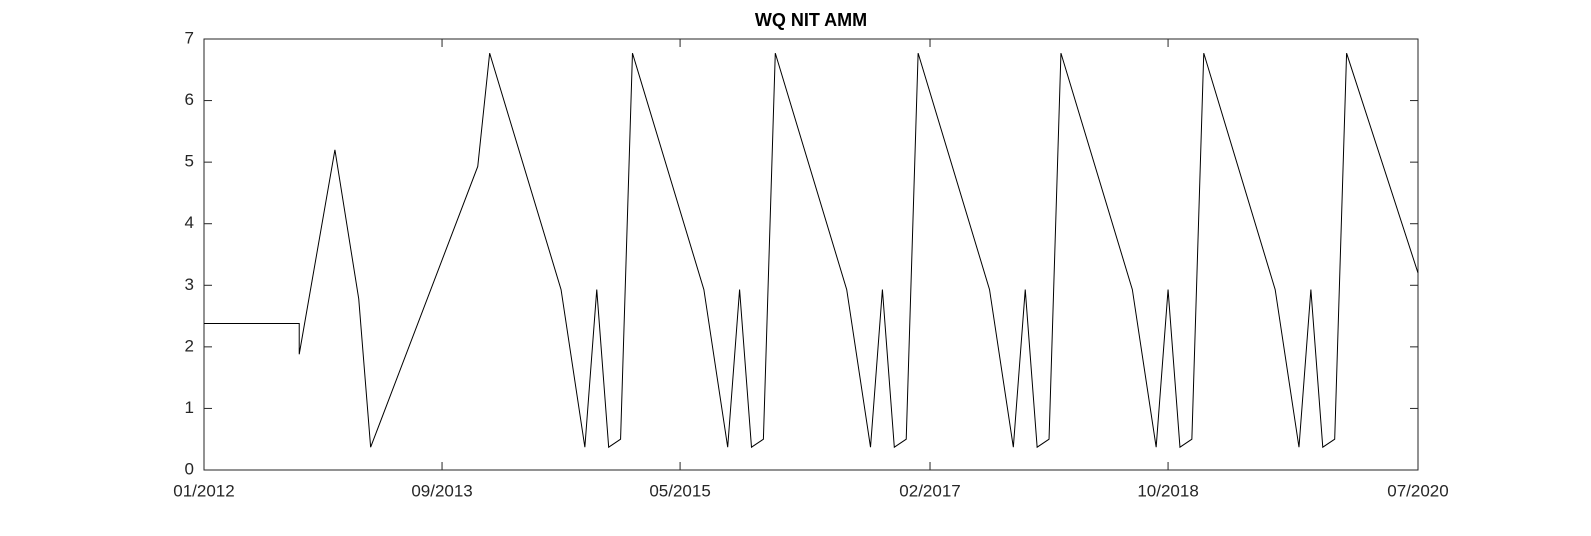 Image resolution: width=1591 pixels, height=536 pixels. I want to click on y-tick-label: 3, so click(189, 284).